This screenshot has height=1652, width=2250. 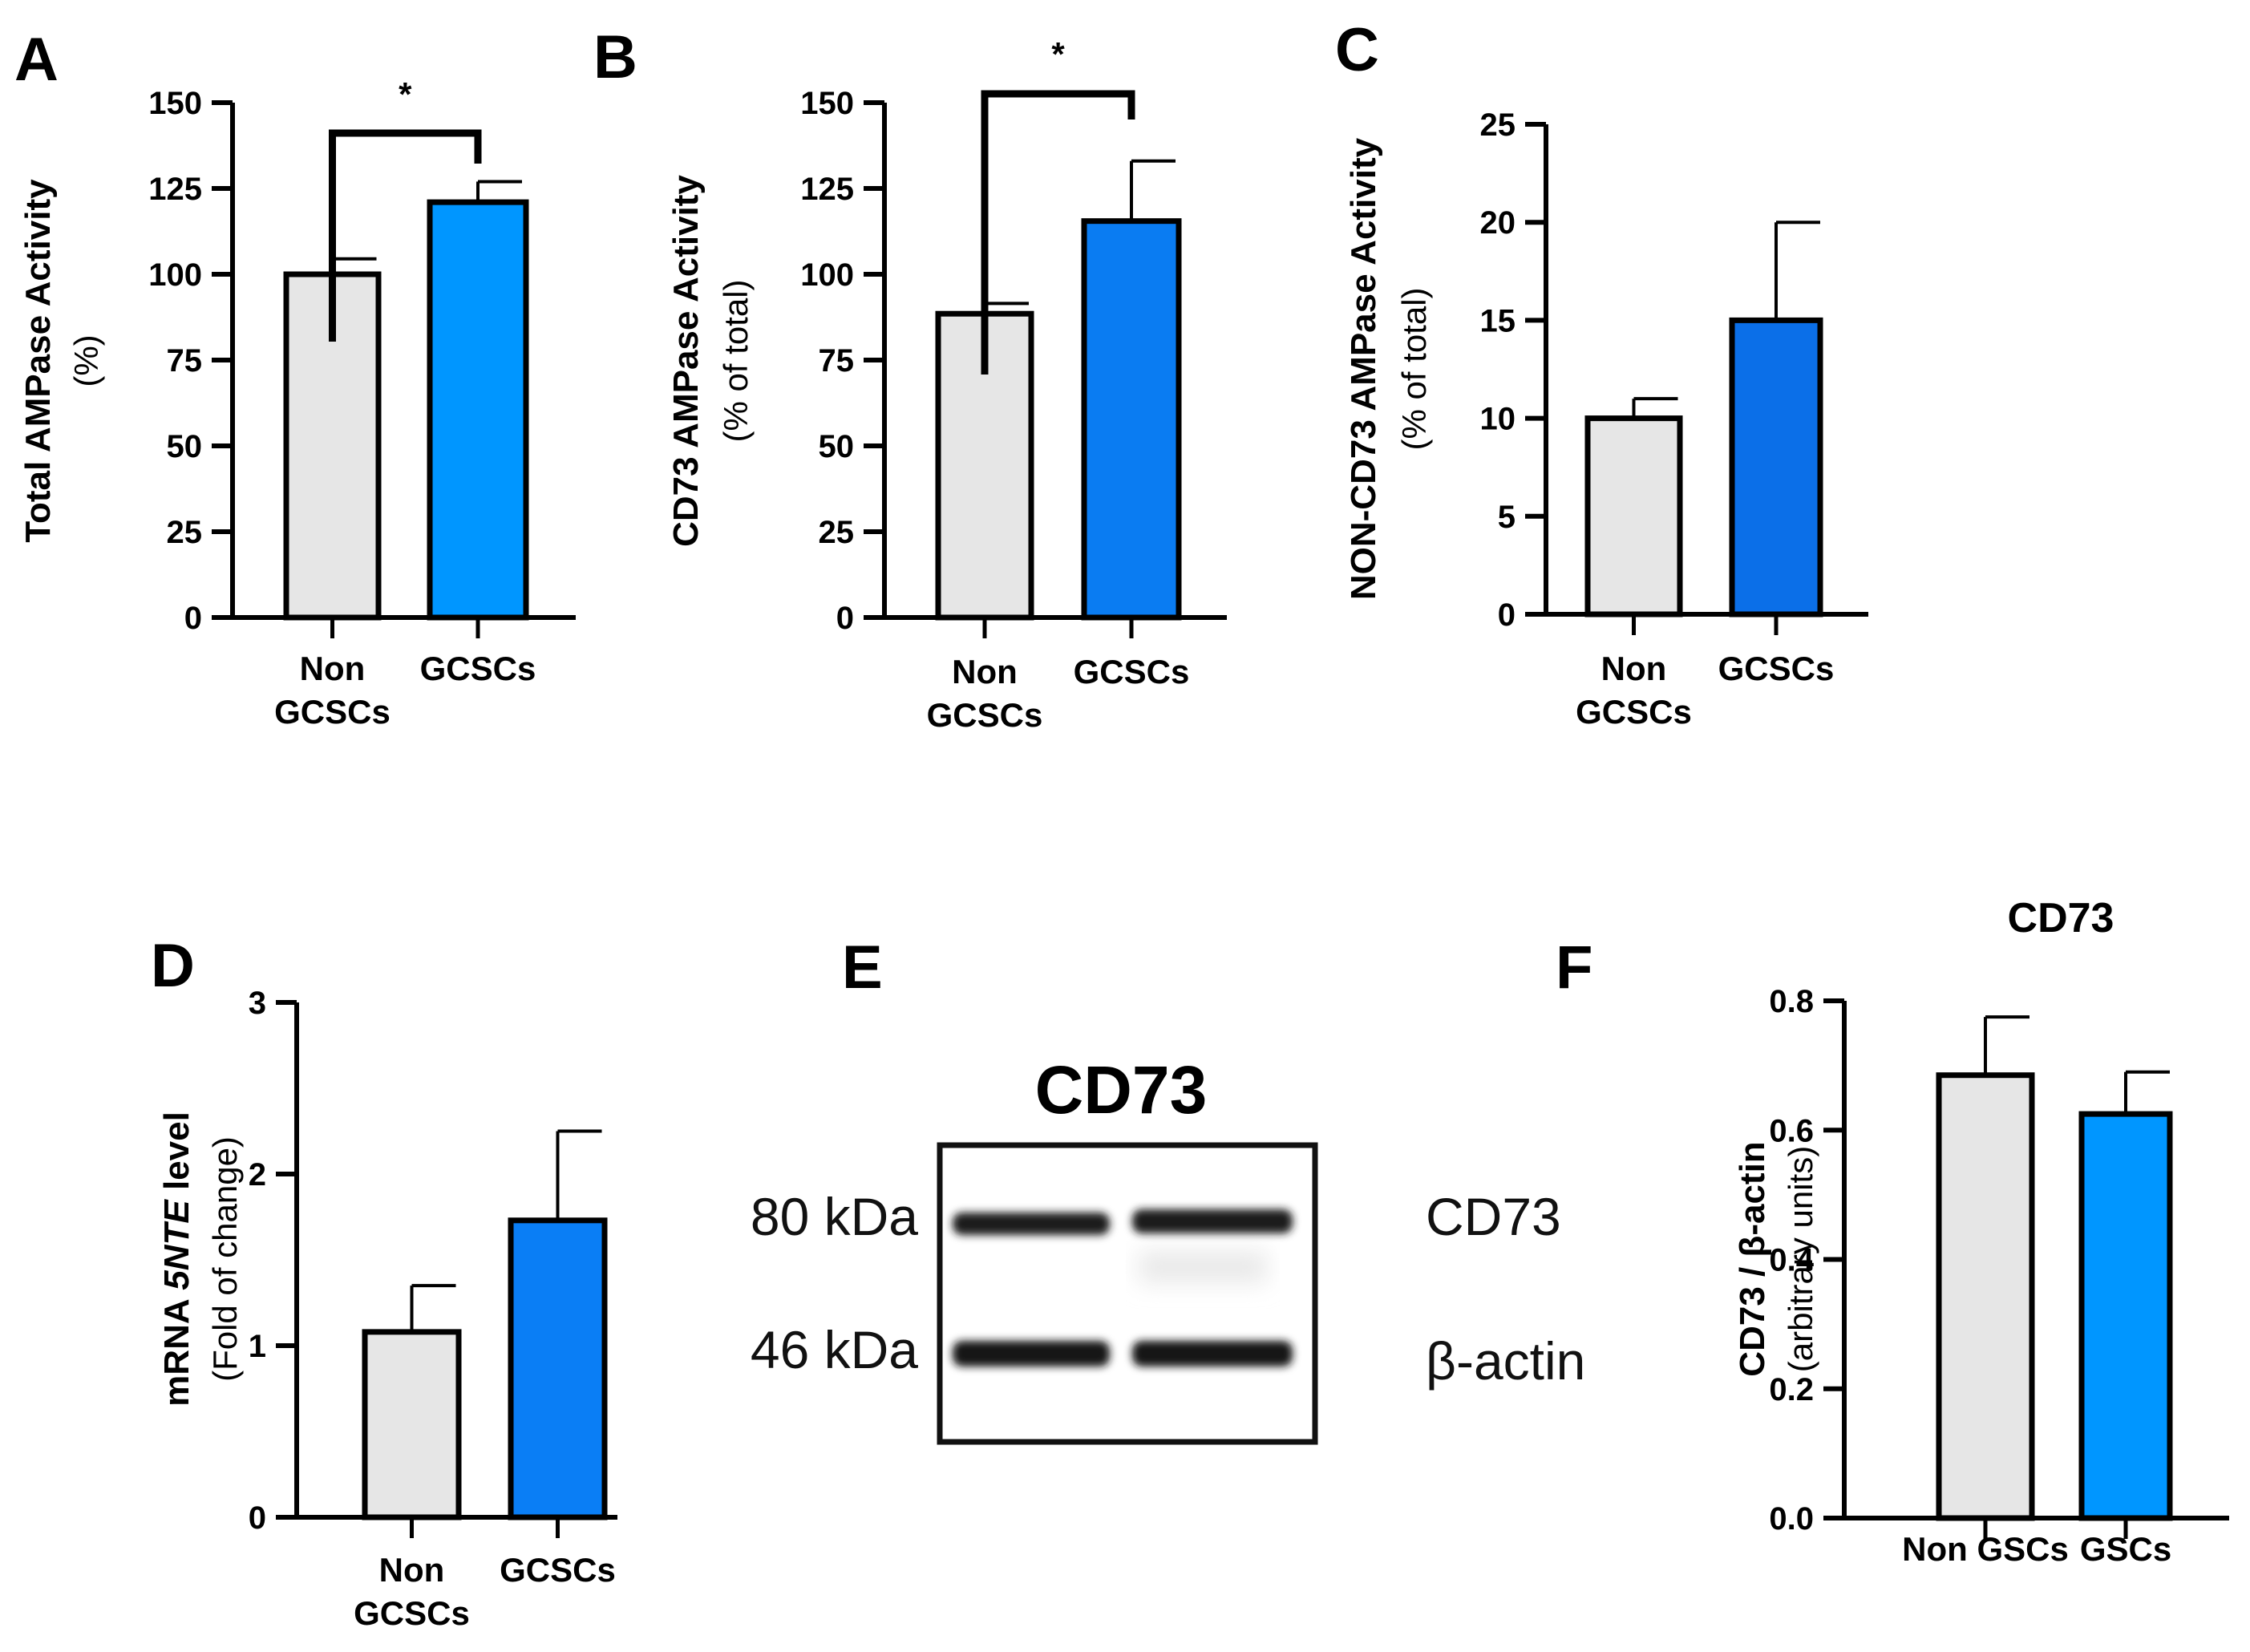 What do you see at coordinates (1498, 125) in the screenshot?
I see `chart-c-y-tick-label-5: 25` at bounding box center [1498, 125].